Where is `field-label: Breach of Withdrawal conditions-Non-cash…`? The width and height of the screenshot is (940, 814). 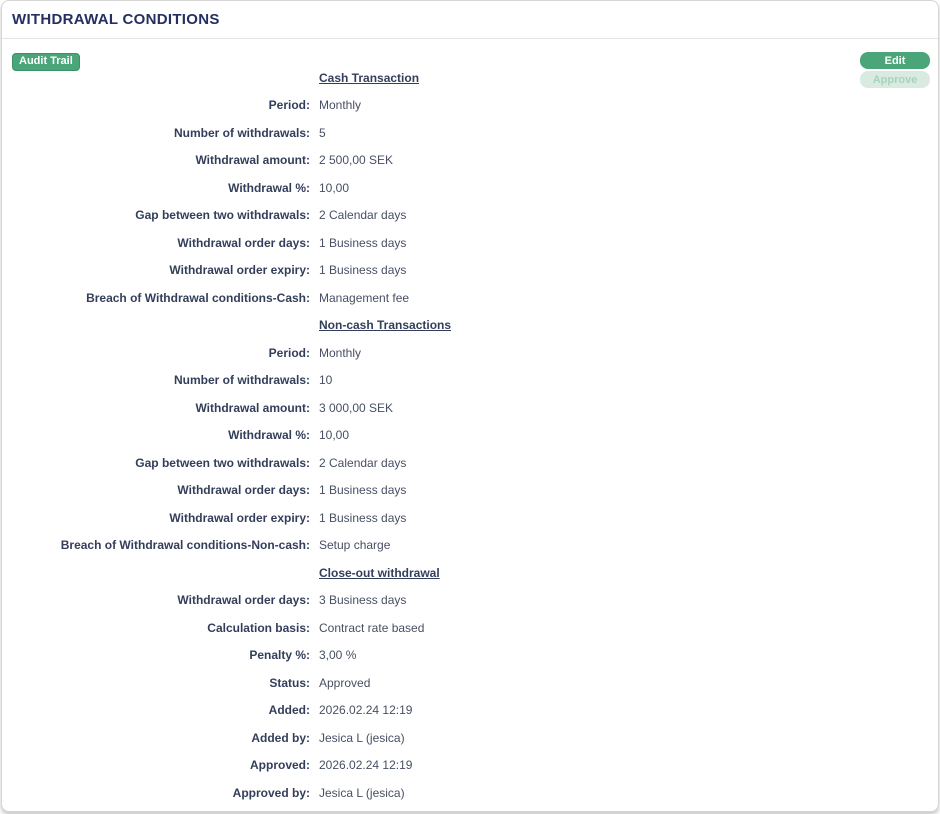
field-label: Breach of Withdrawal conditions-Non-cash… is located at coordinates (185, 545).